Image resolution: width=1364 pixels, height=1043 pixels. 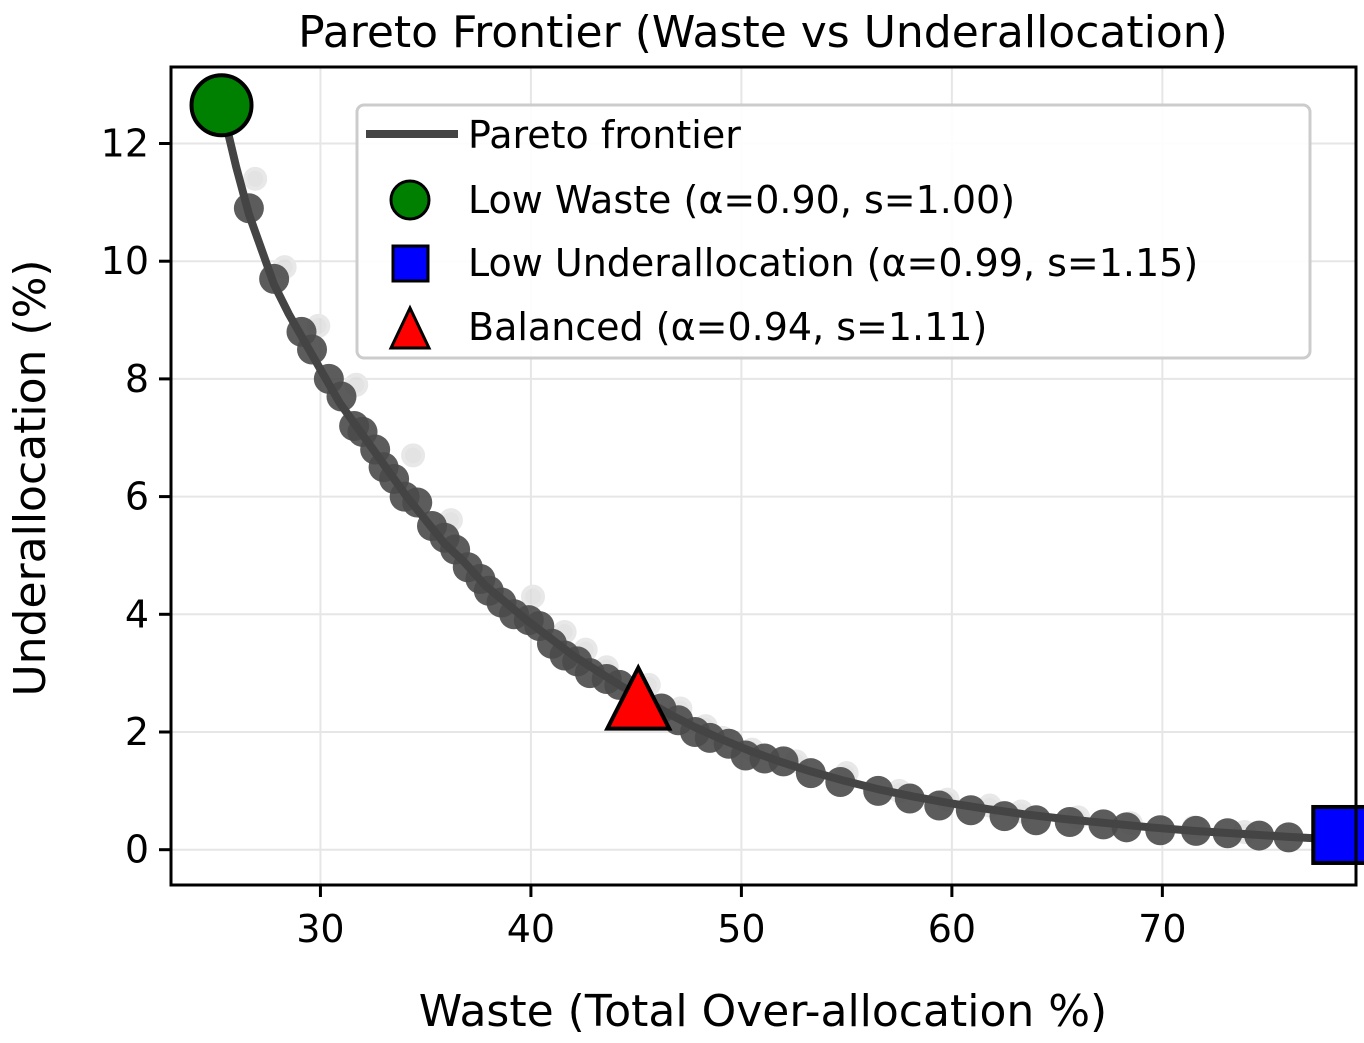 What do you see at coordinates (1162, 929) in the screenshot?
I see `x-tick-label: 70` at bounding box center [1162, 929].